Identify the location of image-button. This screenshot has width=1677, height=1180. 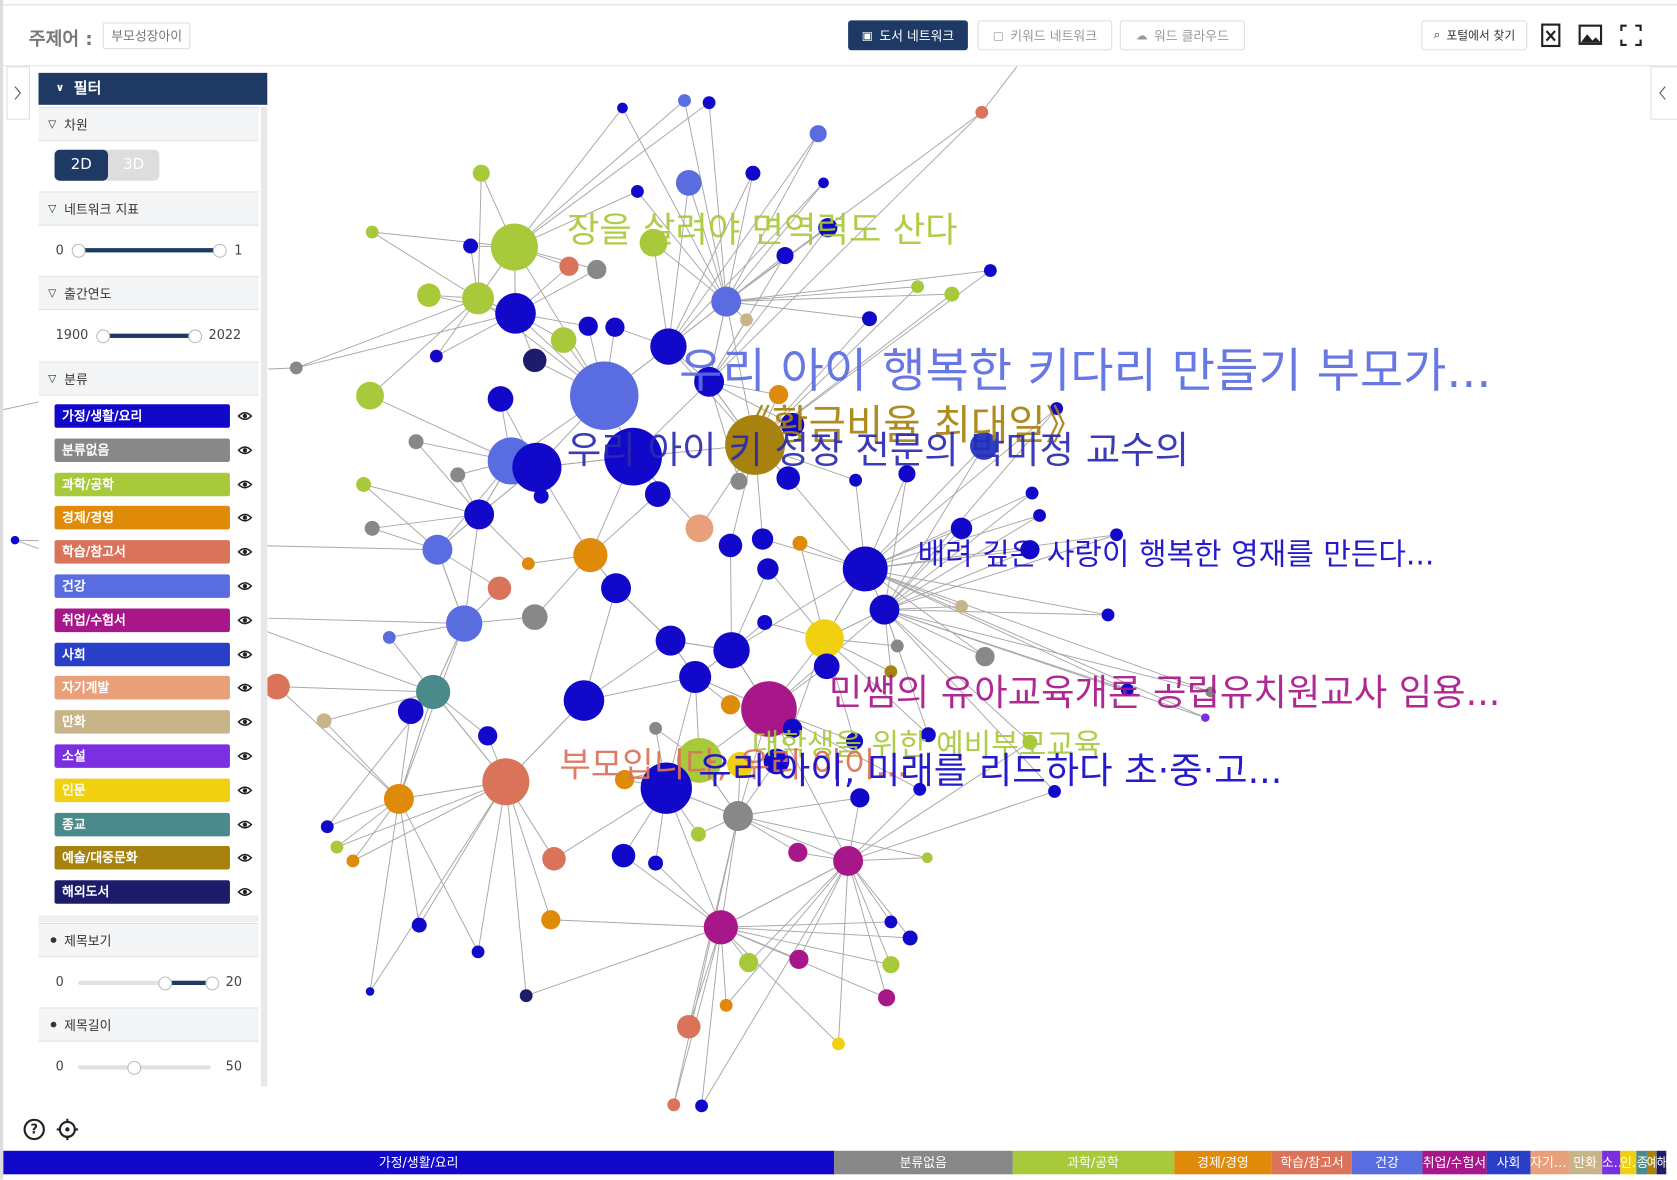
(1590, 35).